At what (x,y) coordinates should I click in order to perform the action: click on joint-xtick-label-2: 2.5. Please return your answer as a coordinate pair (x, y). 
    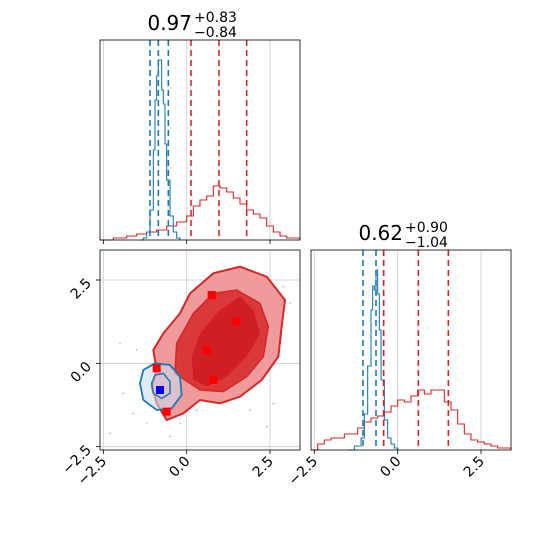
    Looking at the image, I should click on (263, 467).